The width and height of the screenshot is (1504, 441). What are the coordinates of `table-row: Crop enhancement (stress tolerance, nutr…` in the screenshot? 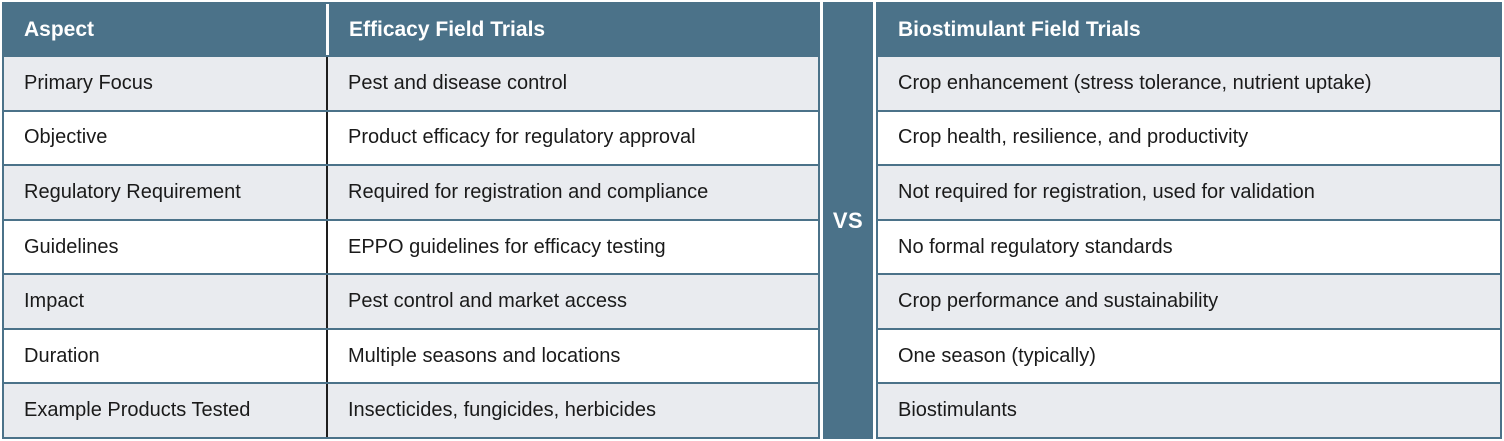 It's located at (1189, 82).